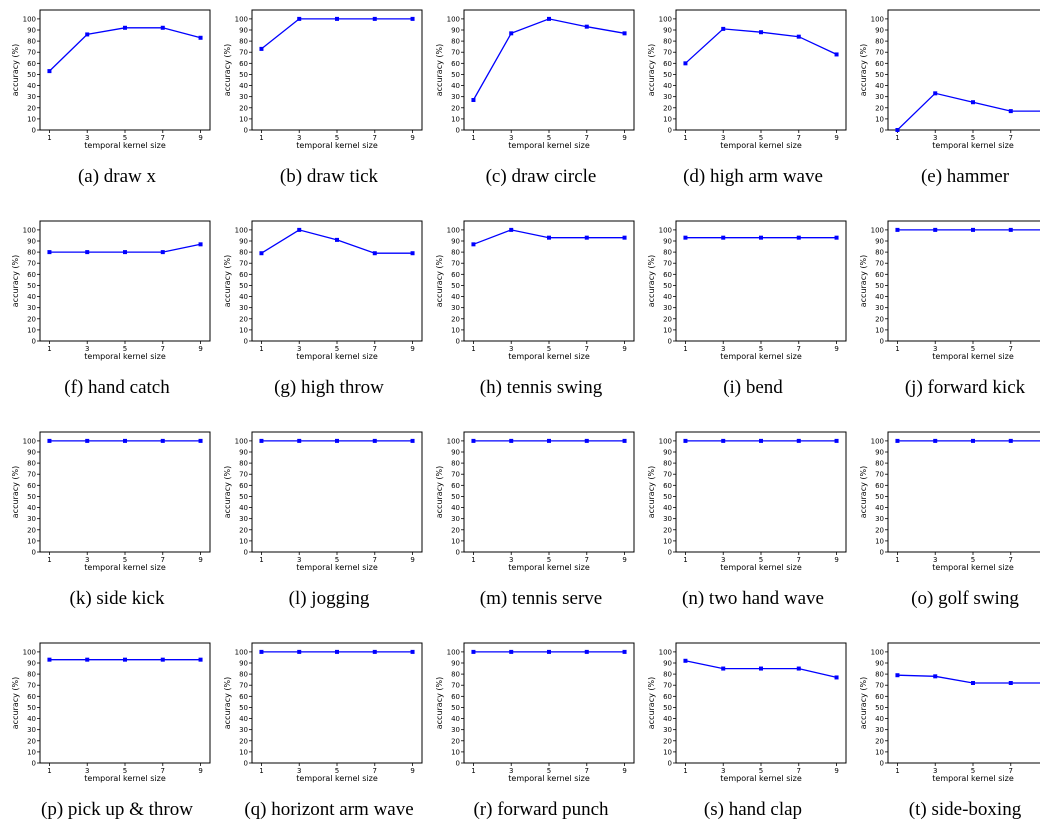  What do you see at coordinates (117, 809) in the screenshot?
I see `subplot-caption: (p) pick up & throw` at bounding box center [117, 809].